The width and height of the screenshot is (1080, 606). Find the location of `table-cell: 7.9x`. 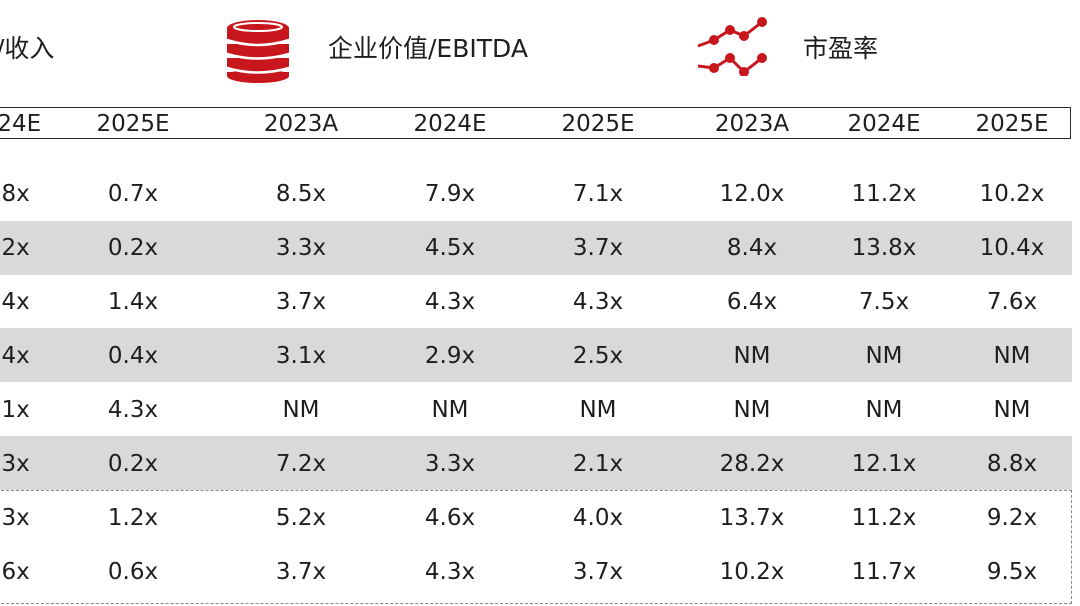

table-cell: 7.9x is located at coordinates (450, 194).